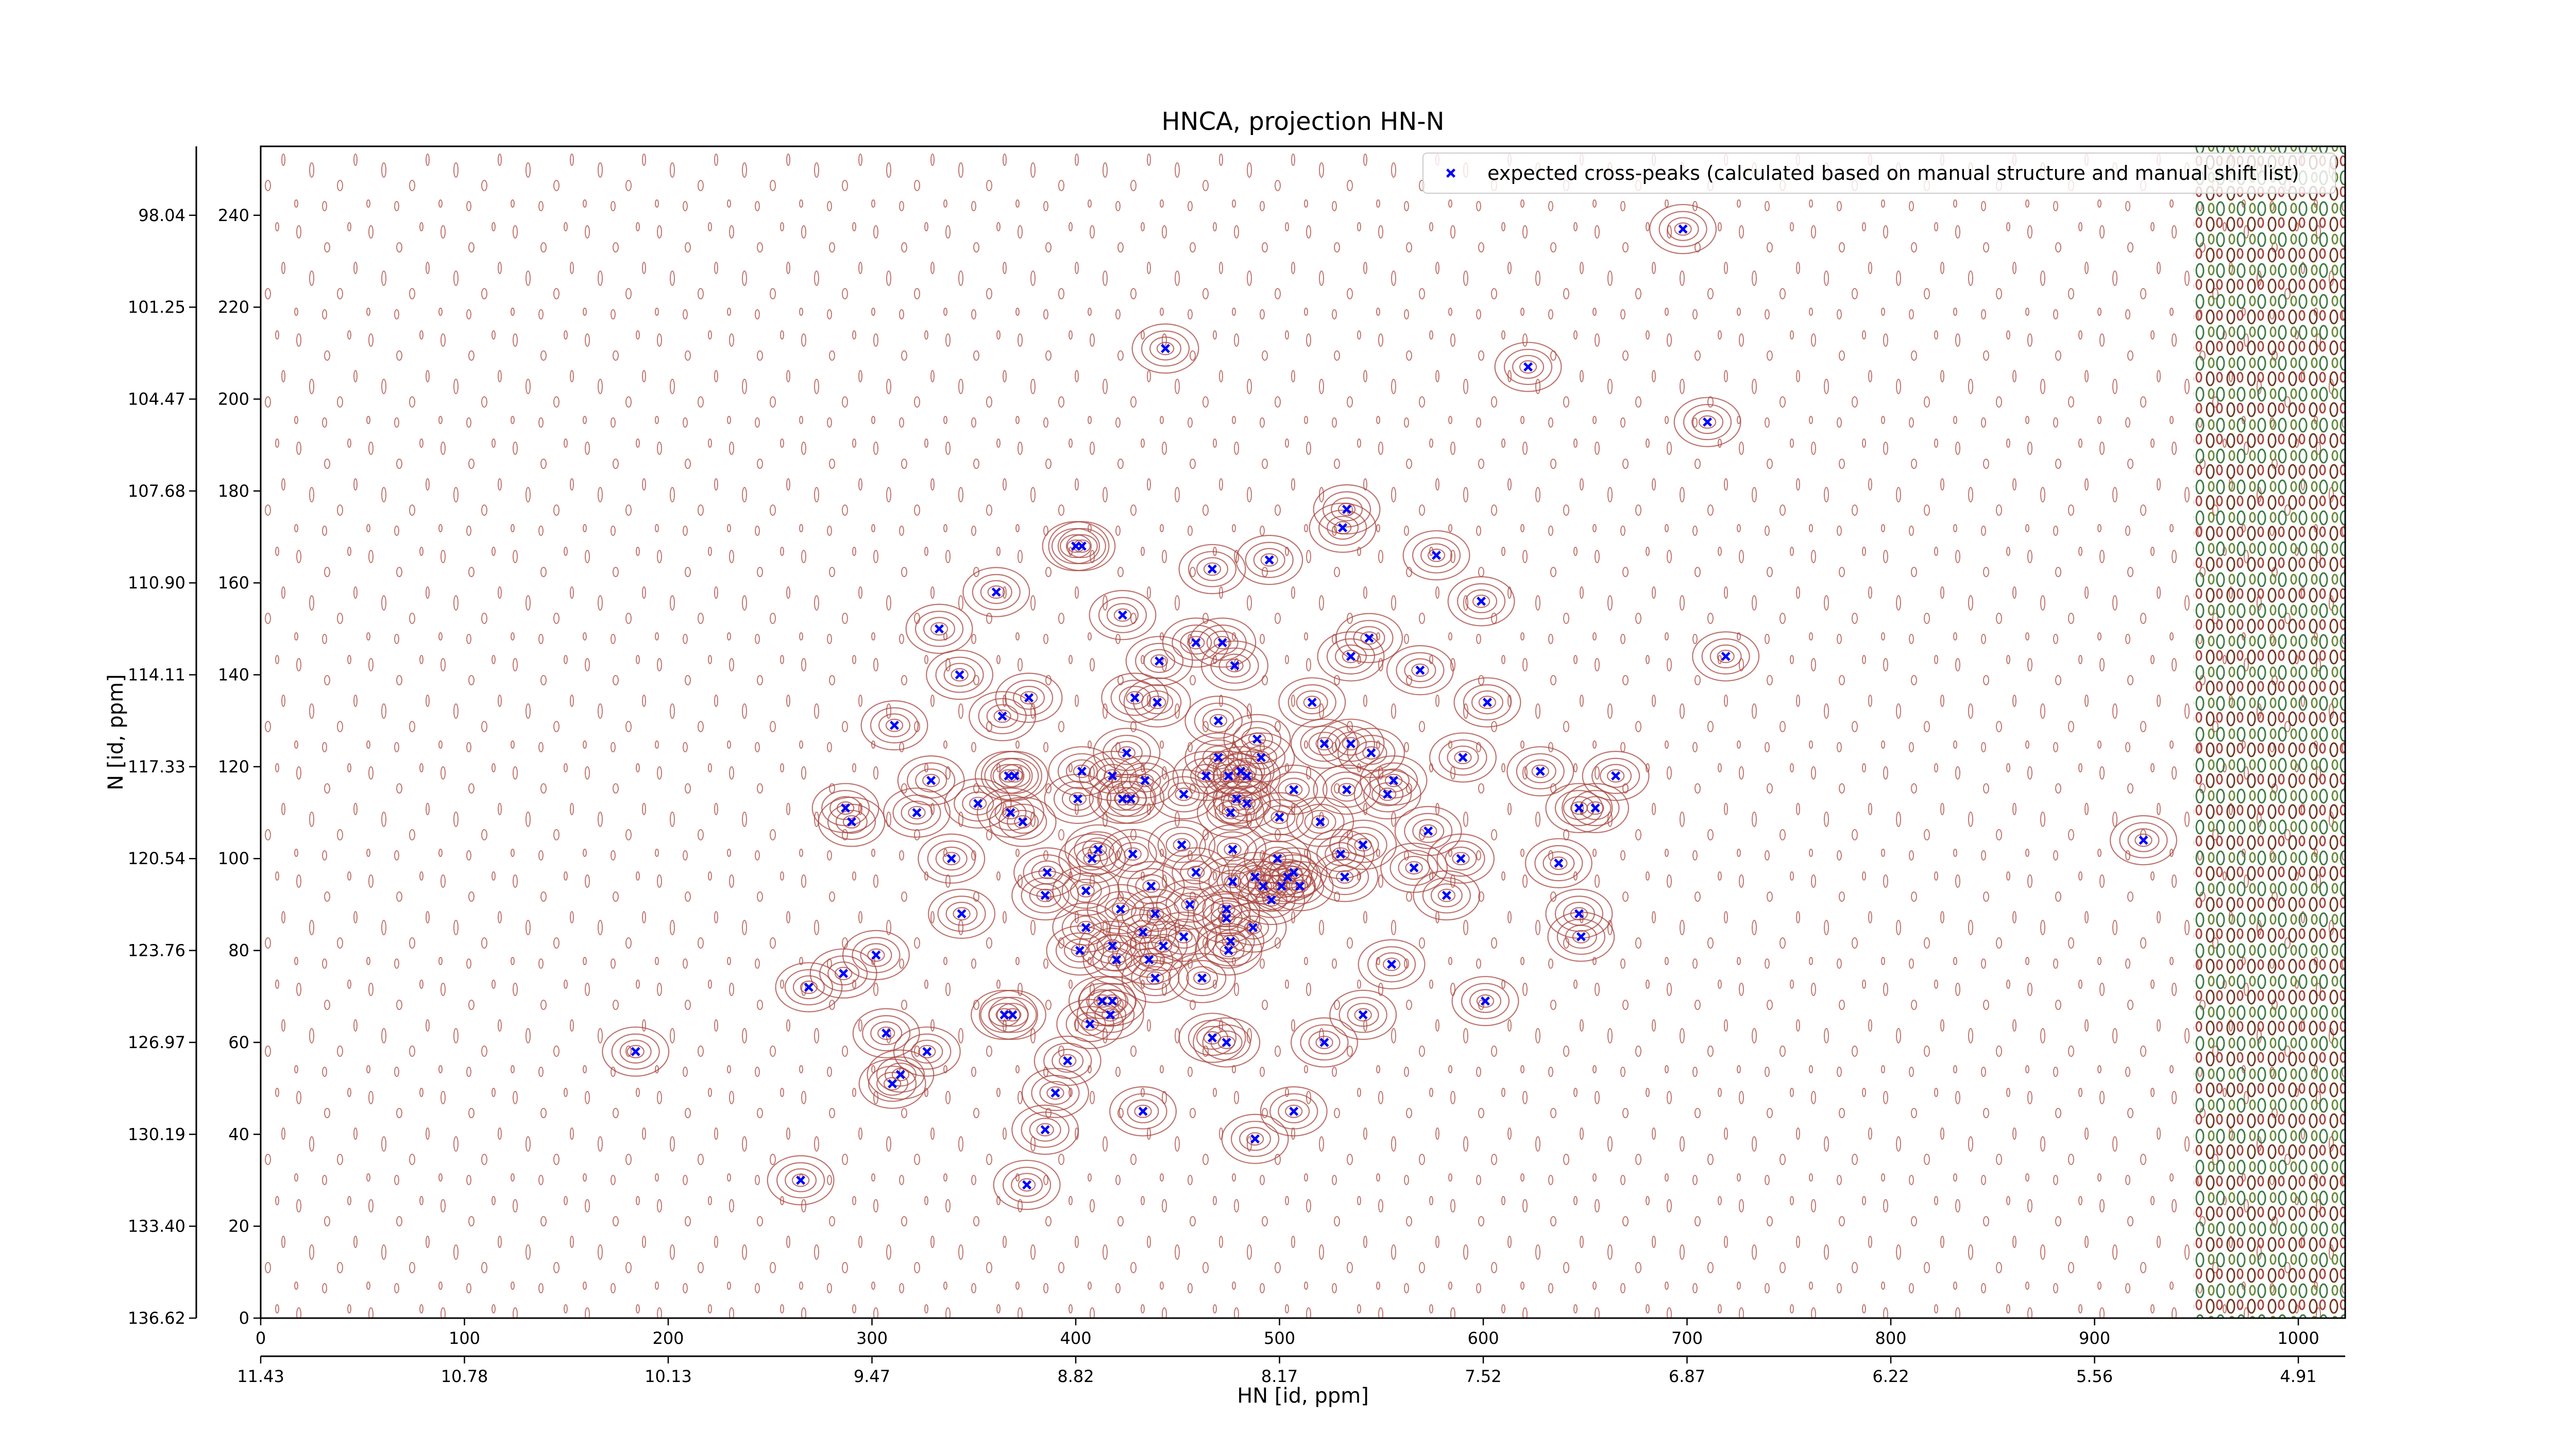  I want to click on ppm-x-tick-label: 8.82, so click(1075, 1376).